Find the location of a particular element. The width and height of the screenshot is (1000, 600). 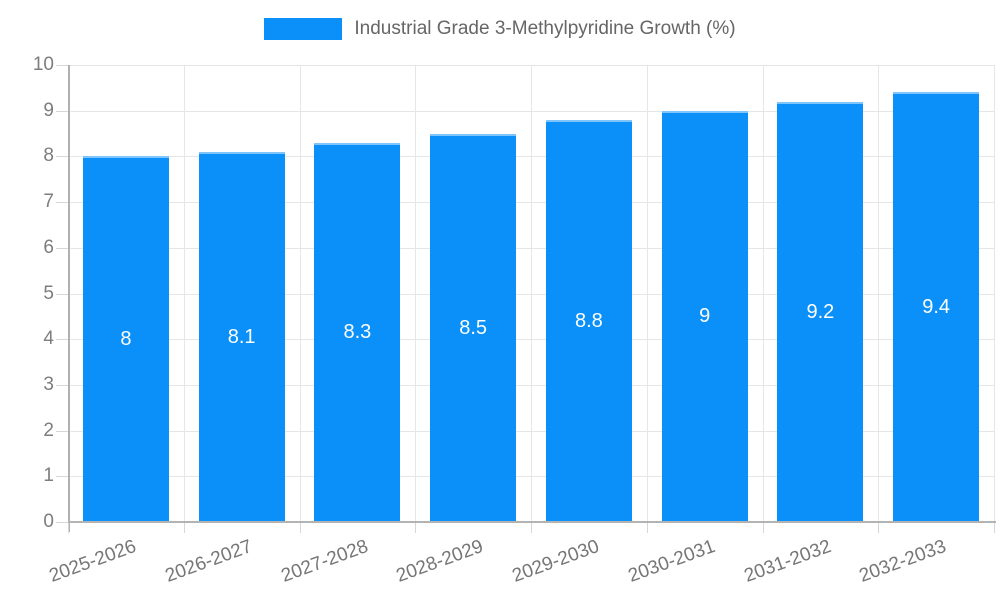

y-axis-tick-label: 2 is located at coordinates (48, 430).